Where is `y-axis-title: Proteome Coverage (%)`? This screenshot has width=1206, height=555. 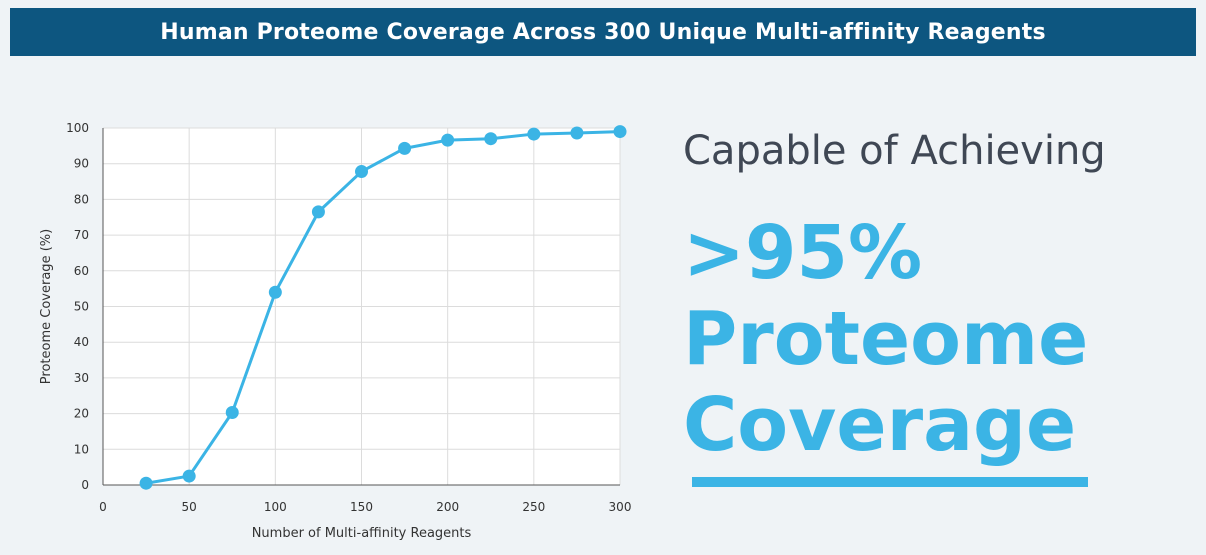
y-axis-title: Proteome Coverage (%) is located at coordinates (46, 306).